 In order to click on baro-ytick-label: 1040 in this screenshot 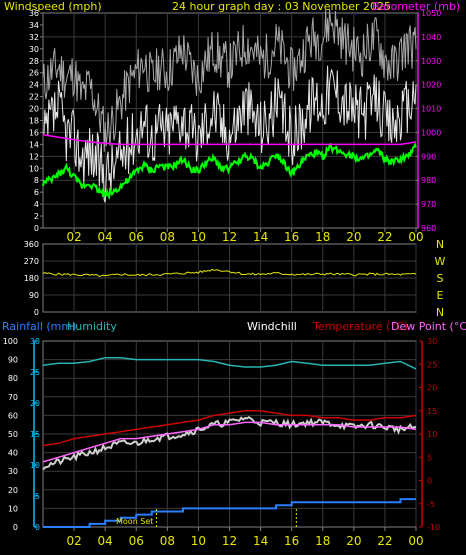, I will do `click(431, 37)`.